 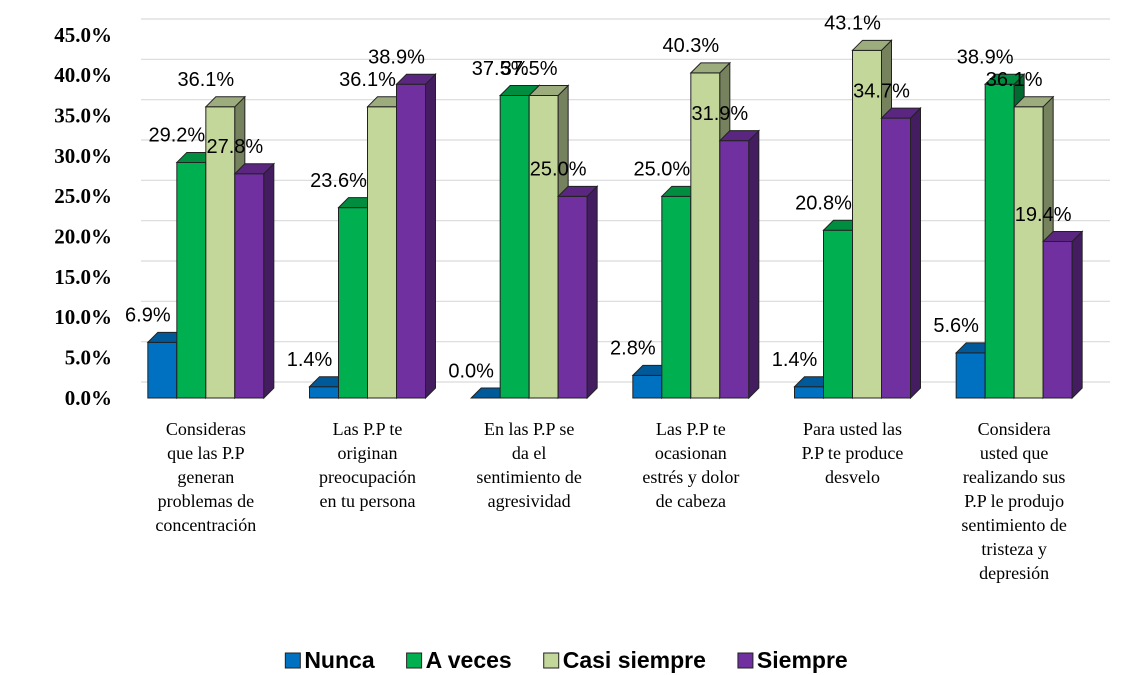 I want to click on data-label: 5.6%, so click(x=956, y=326).